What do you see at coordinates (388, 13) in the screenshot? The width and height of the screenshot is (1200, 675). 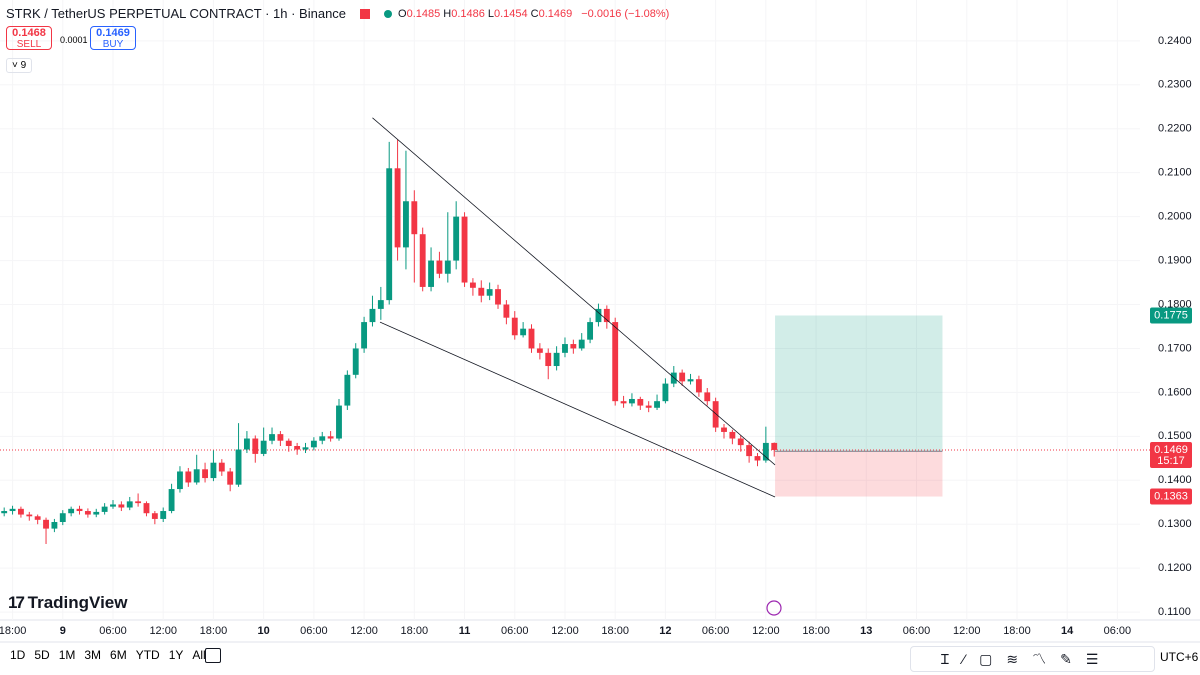 I see `status-dot` at bounding box center [388, 13].